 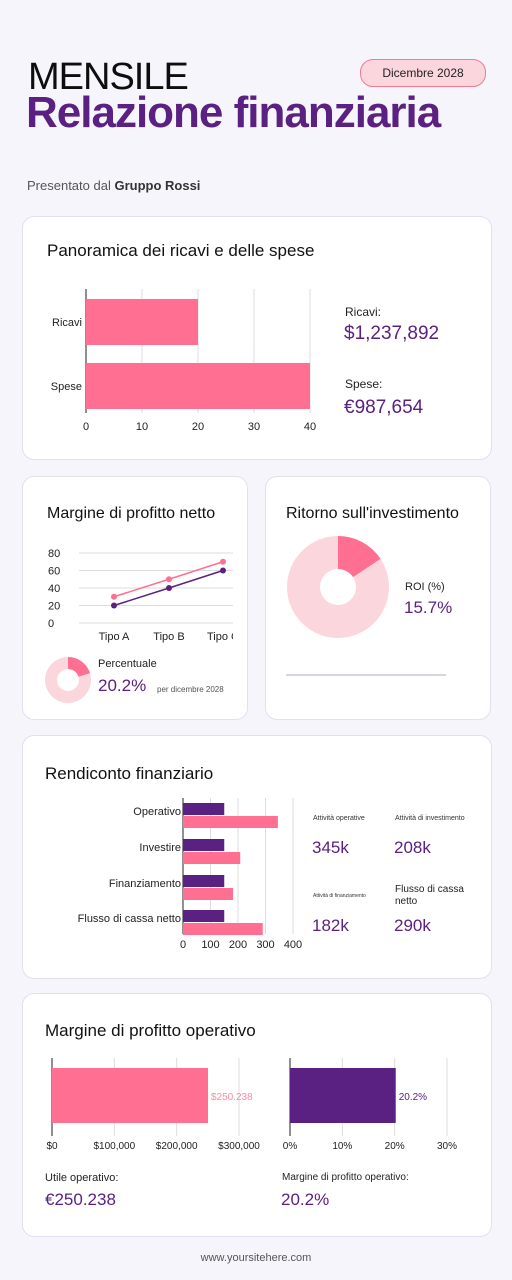 I want to click on x-tick-label: 10, so click(x=142, y=427).